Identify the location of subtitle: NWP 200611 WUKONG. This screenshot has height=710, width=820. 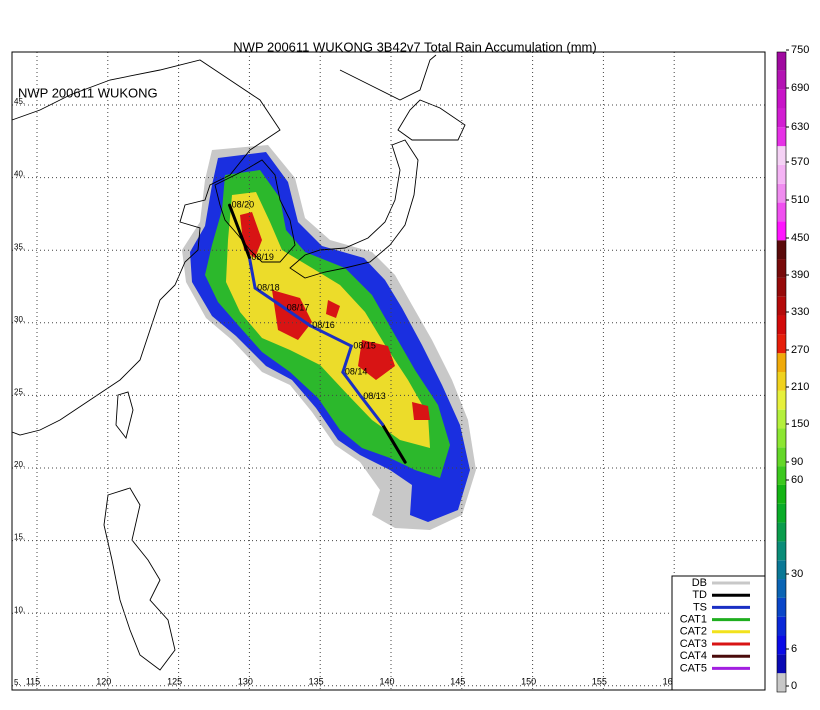
(88, 92).